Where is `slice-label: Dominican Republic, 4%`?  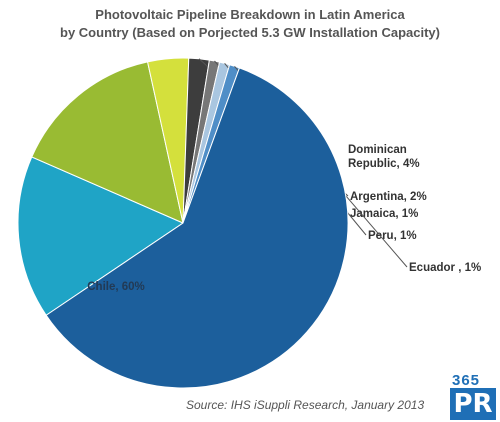
slice-label: Dominican Republic, 4% is located at coordinates (384, 157).